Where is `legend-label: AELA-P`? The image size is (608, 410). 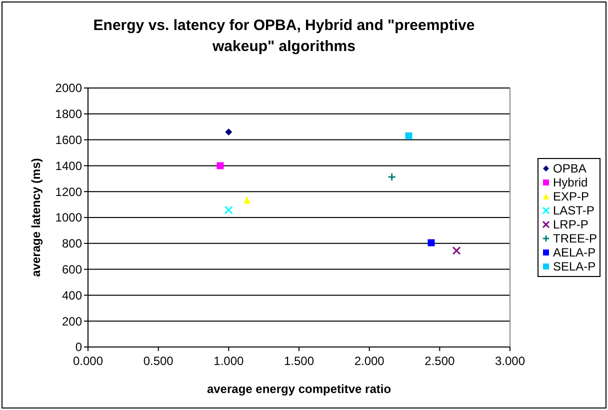 legend-label: AELA-P is located at coordinates (574, 253).